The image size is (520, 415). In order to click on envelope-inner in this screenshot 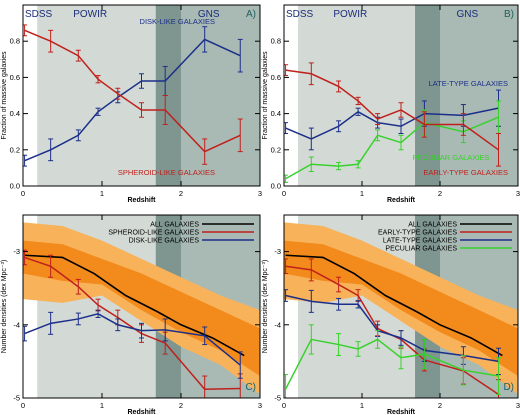, I will do `click(401, 308)`.